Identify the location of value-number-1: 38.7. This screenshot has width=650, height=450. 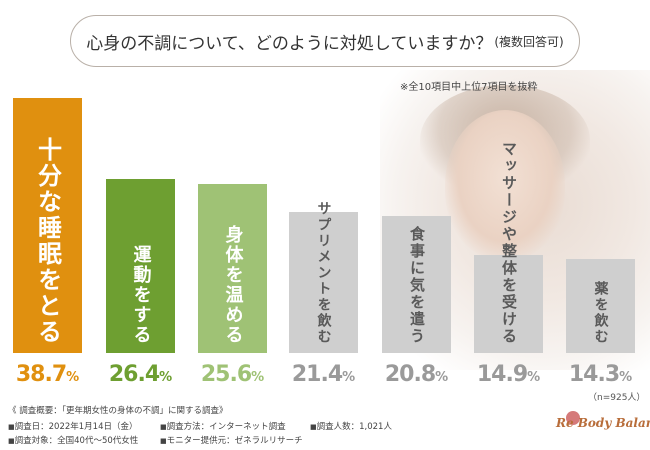
(41, 374).